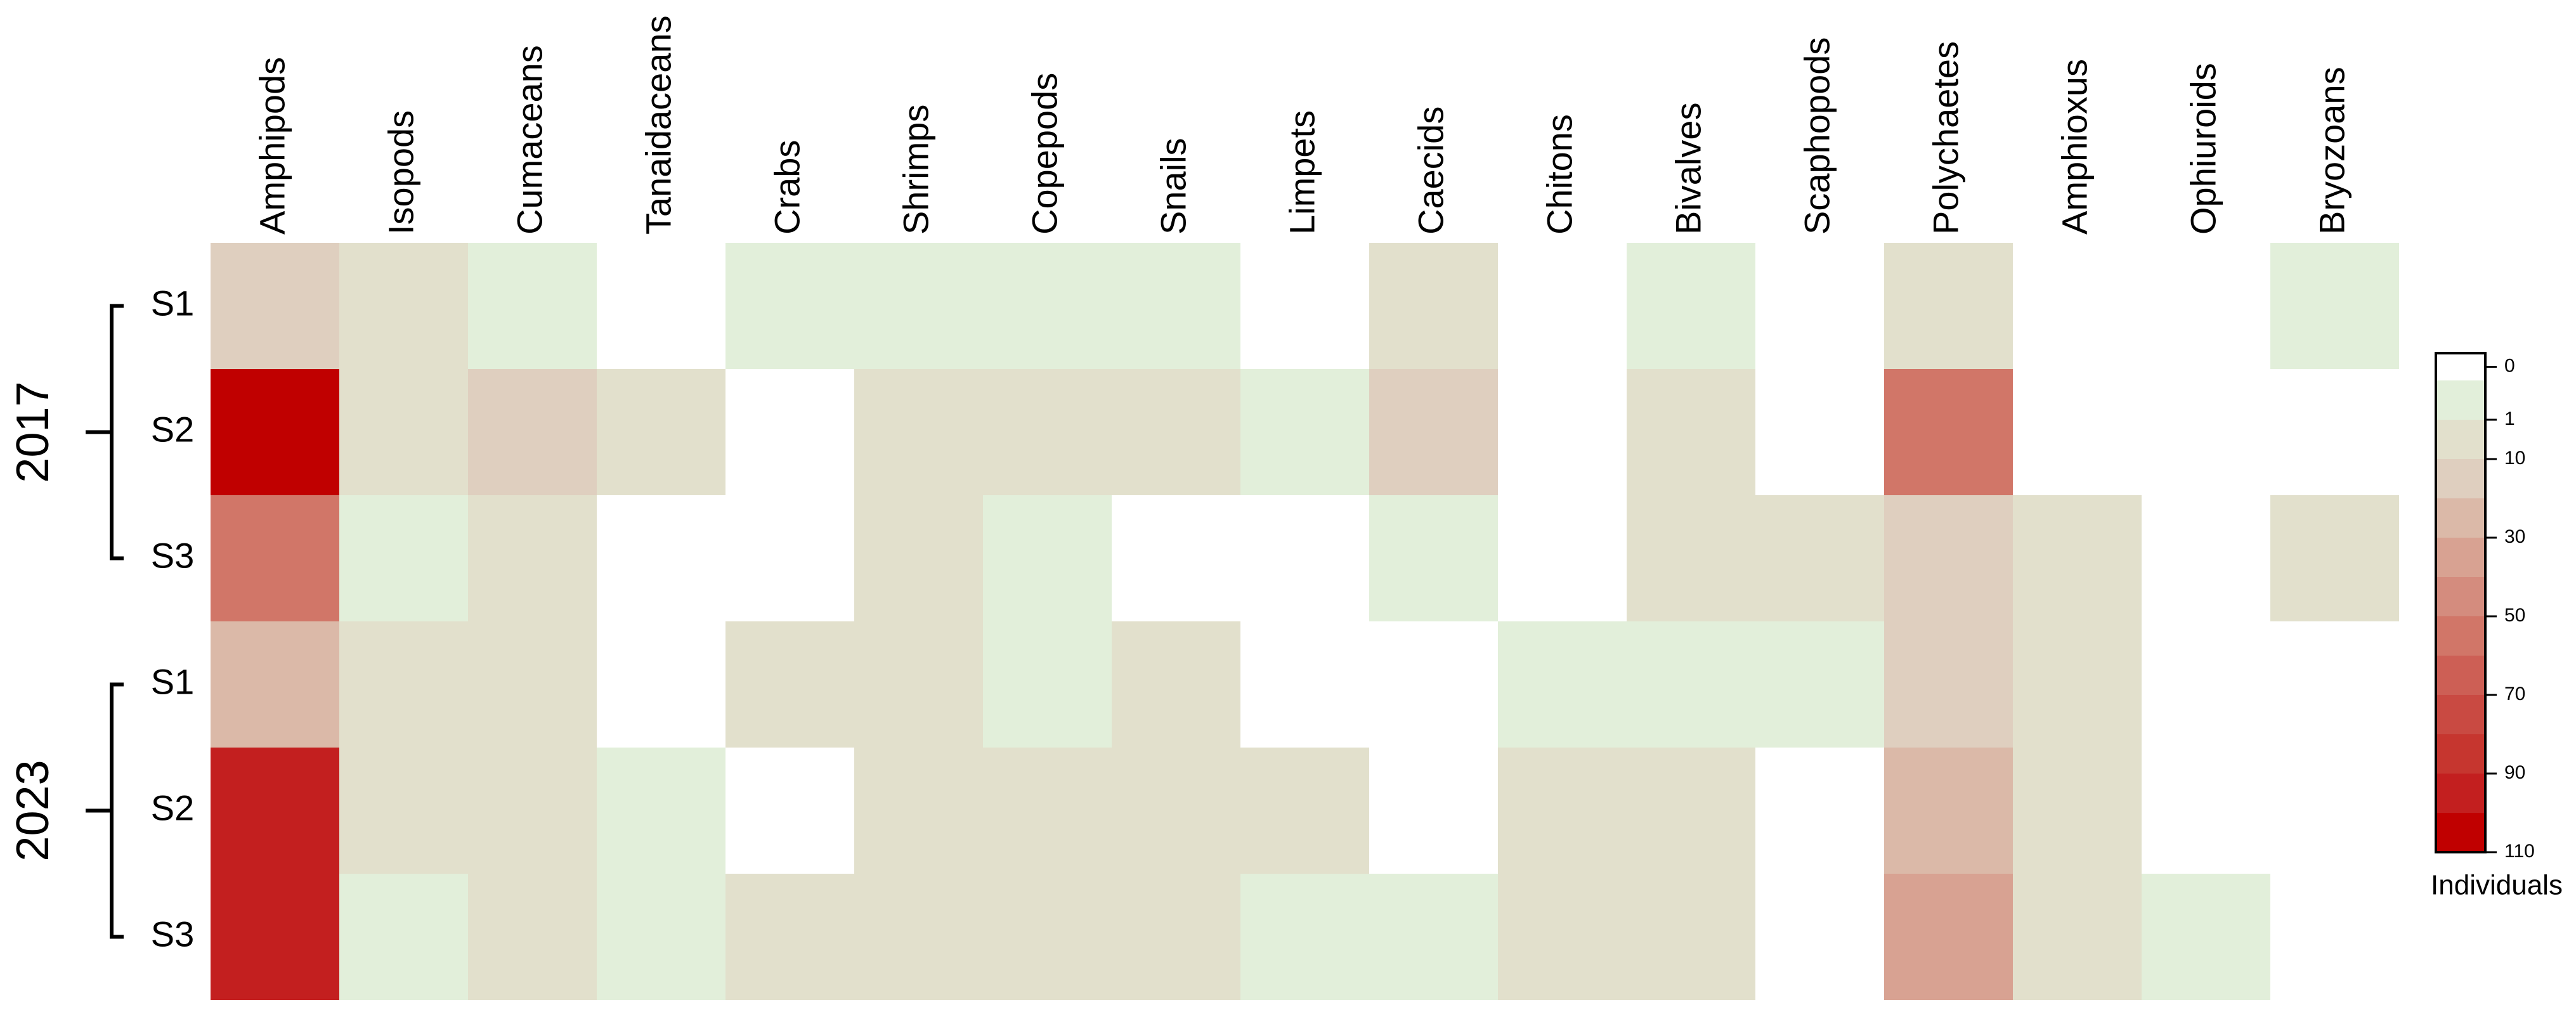 Image resolution: width=2576 pixels, height=1024 pixels. I want to click on legend-title: Individuals, so click(2497, 885).